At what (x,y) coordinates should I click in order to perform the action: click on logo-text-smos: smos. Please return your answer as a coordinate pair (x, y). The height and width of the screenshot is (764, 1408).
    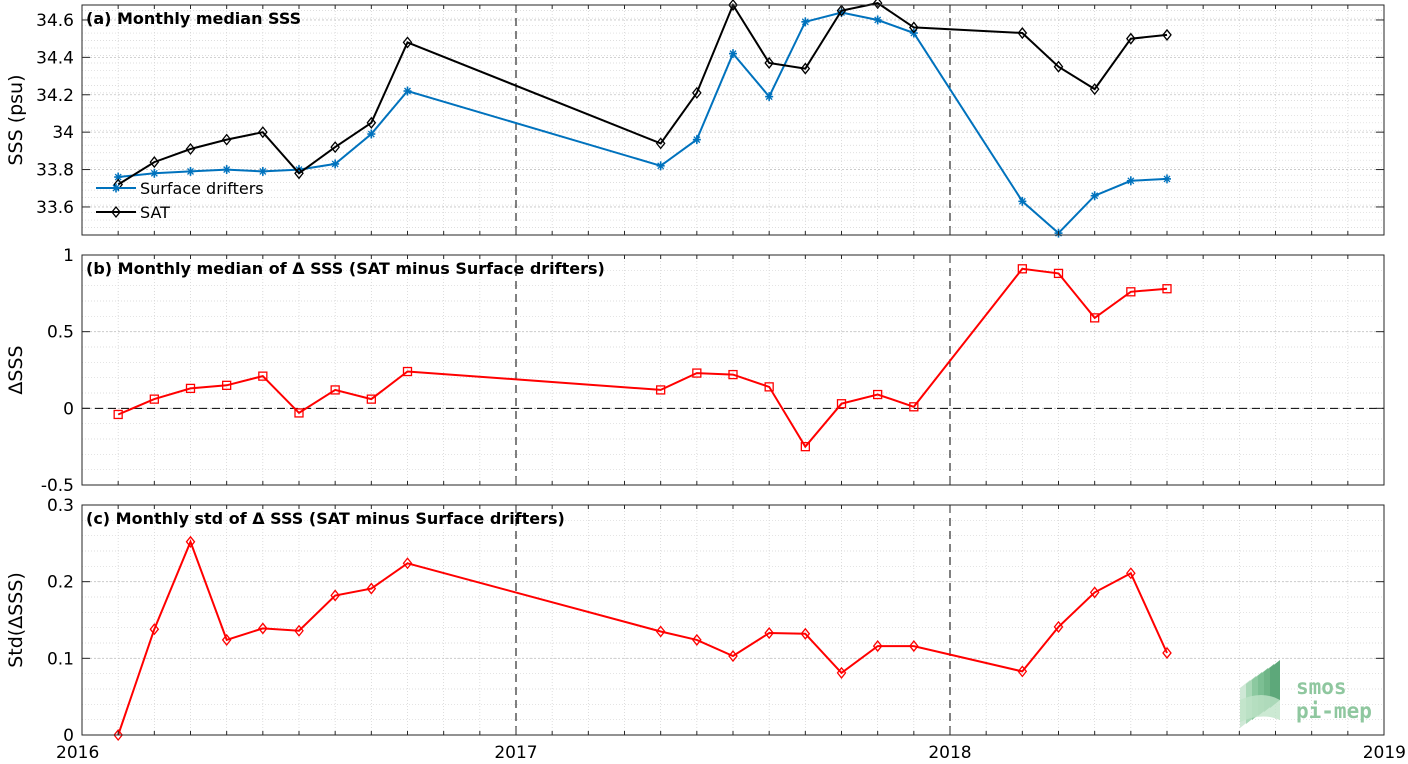
    Looking at the image, I should click on (1321, 687).